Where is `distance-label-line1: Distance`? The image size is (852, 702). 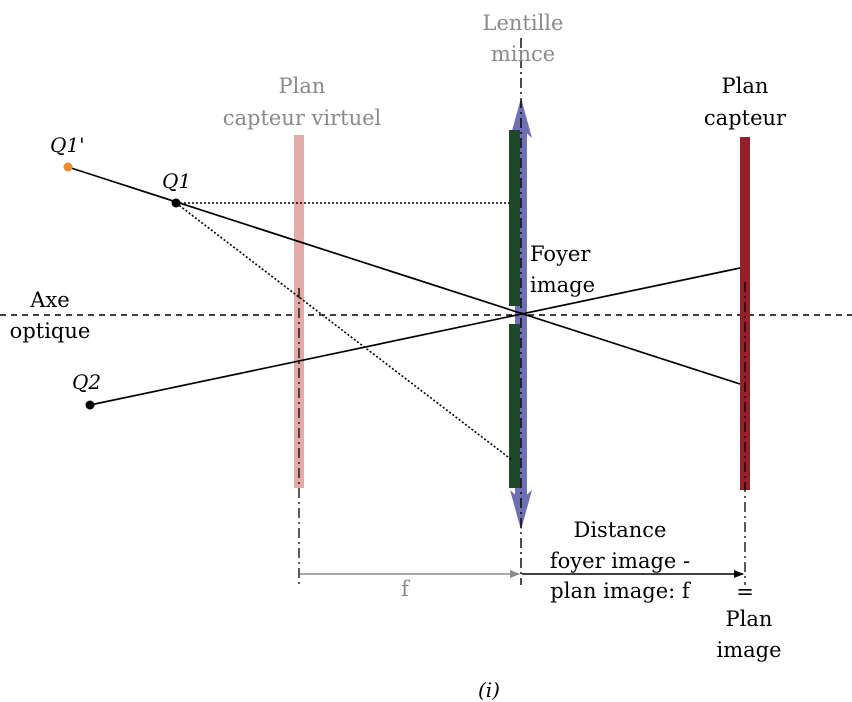
distance-label-line1: Distance is located at coordinates (619, 530).